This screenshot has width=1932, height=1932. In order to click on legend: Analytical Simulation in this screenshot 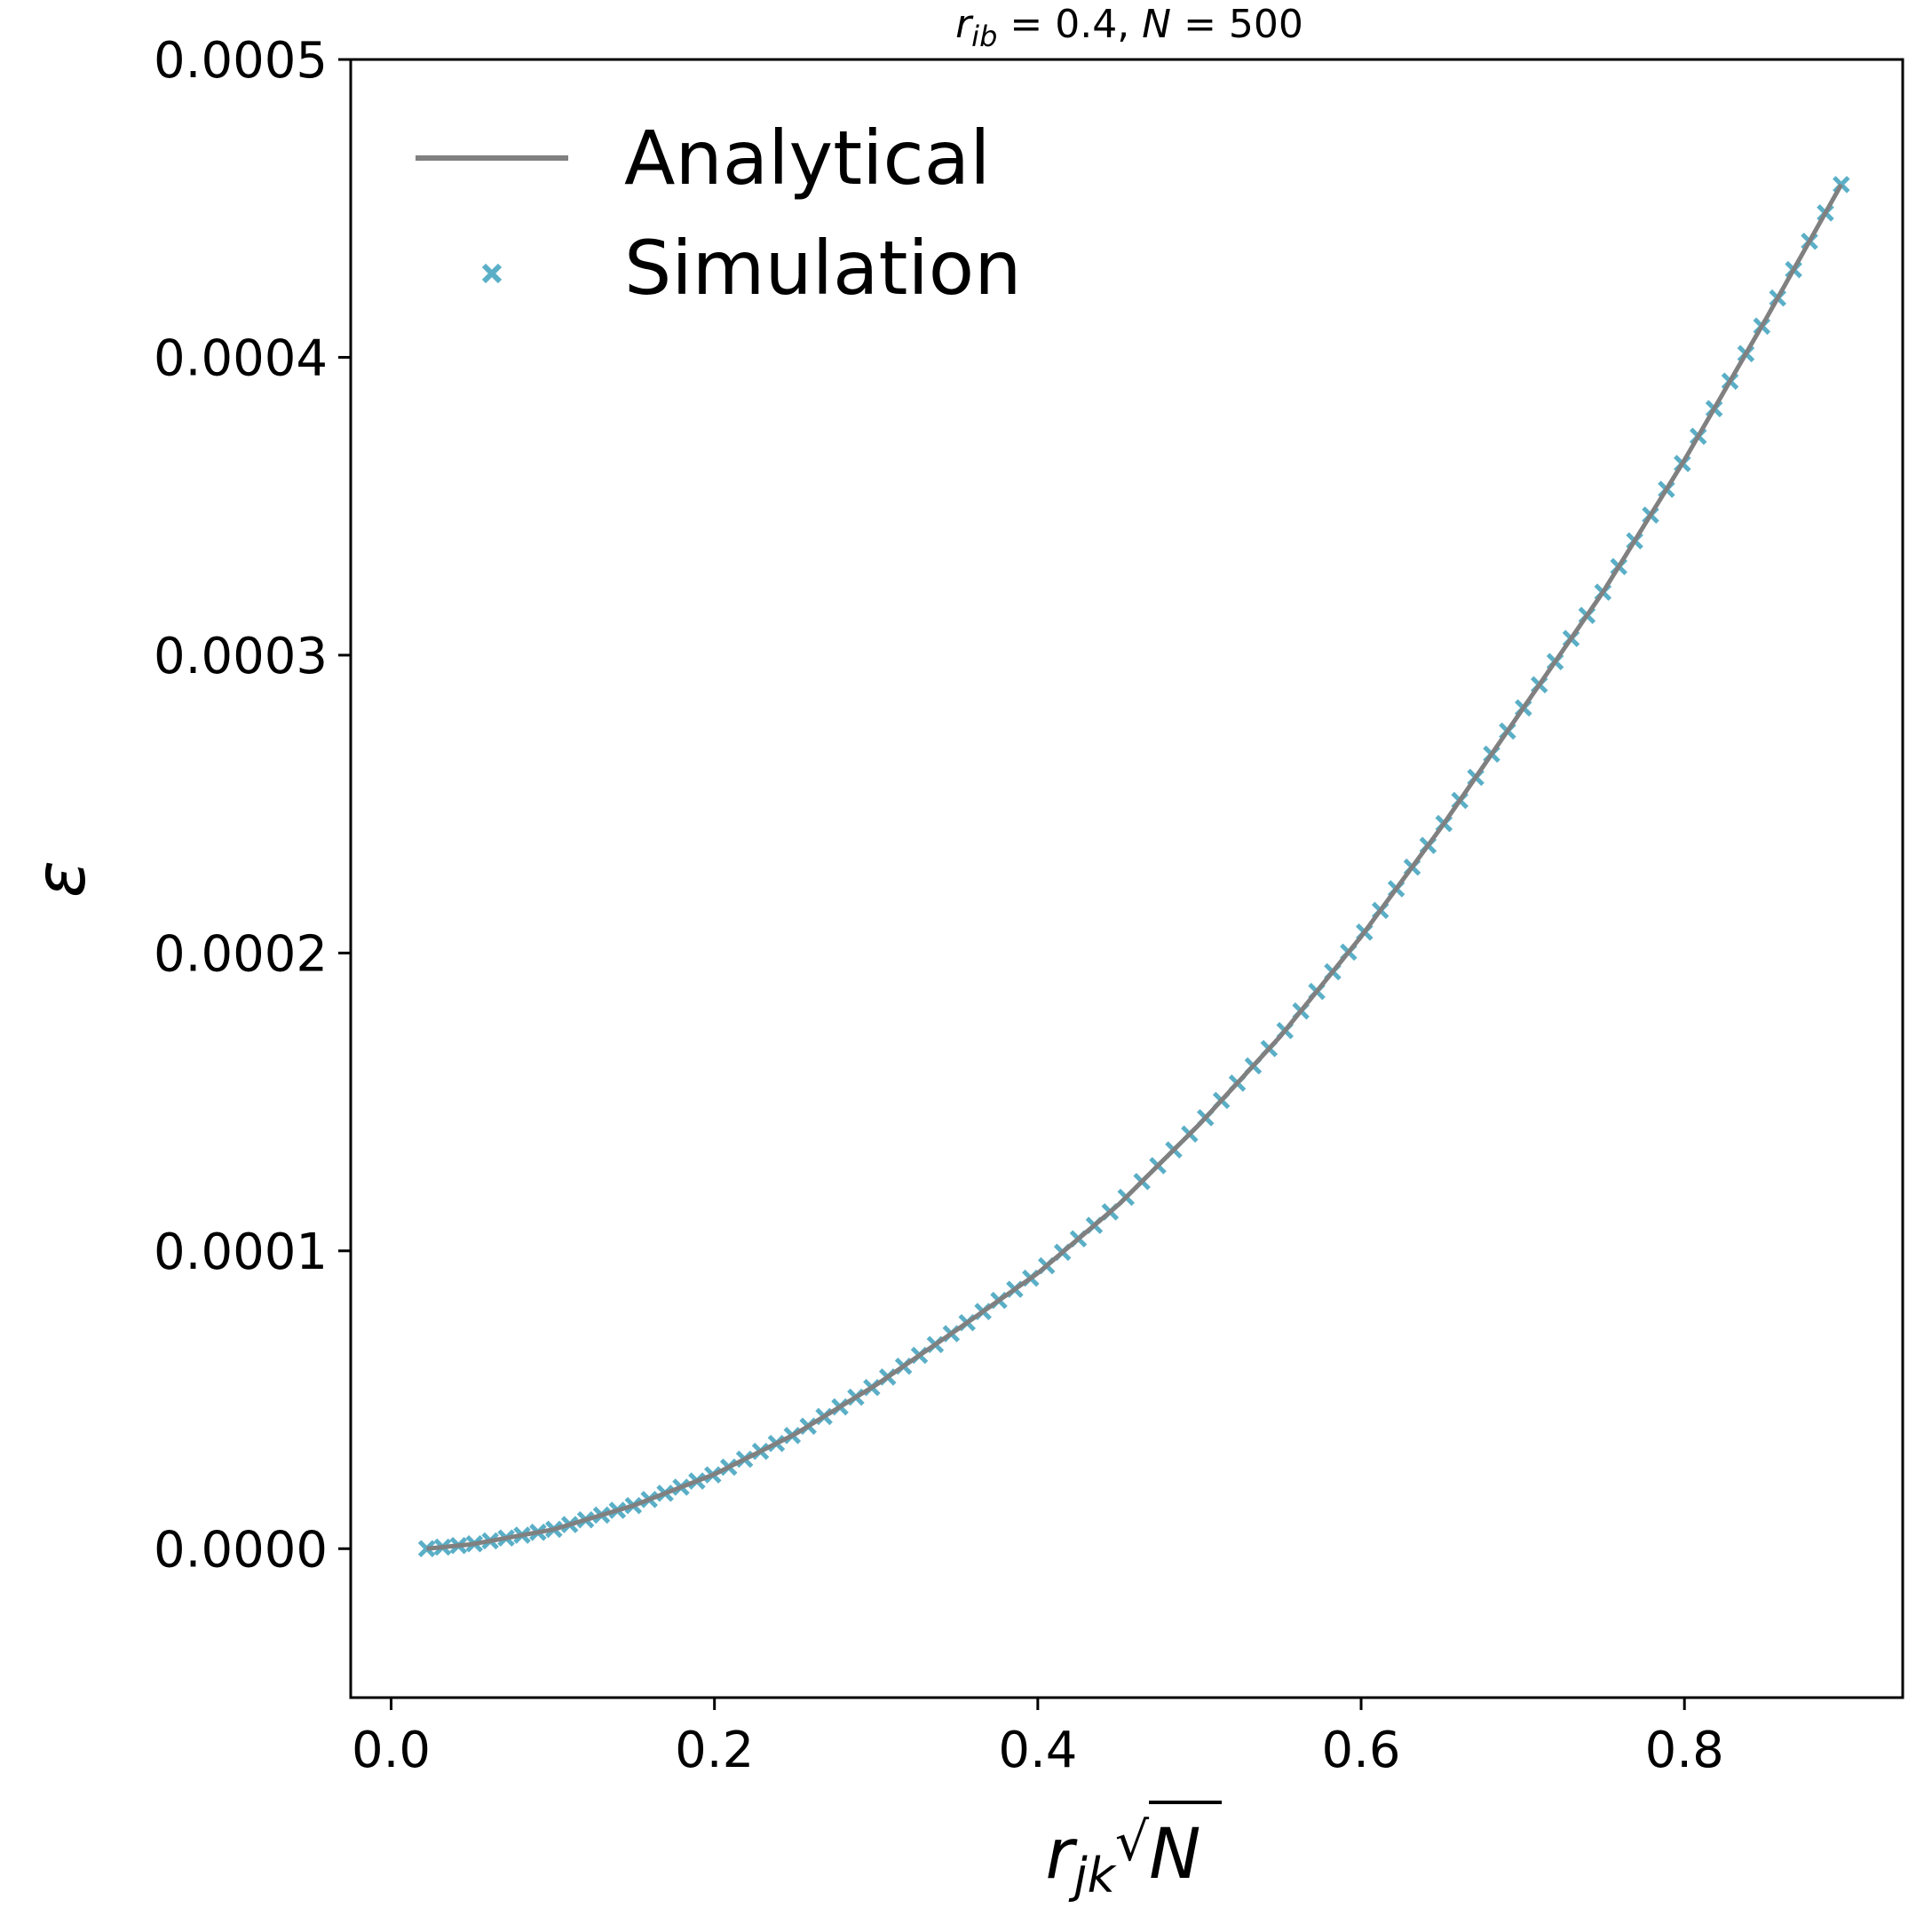, I will do `click(718, 213)`.